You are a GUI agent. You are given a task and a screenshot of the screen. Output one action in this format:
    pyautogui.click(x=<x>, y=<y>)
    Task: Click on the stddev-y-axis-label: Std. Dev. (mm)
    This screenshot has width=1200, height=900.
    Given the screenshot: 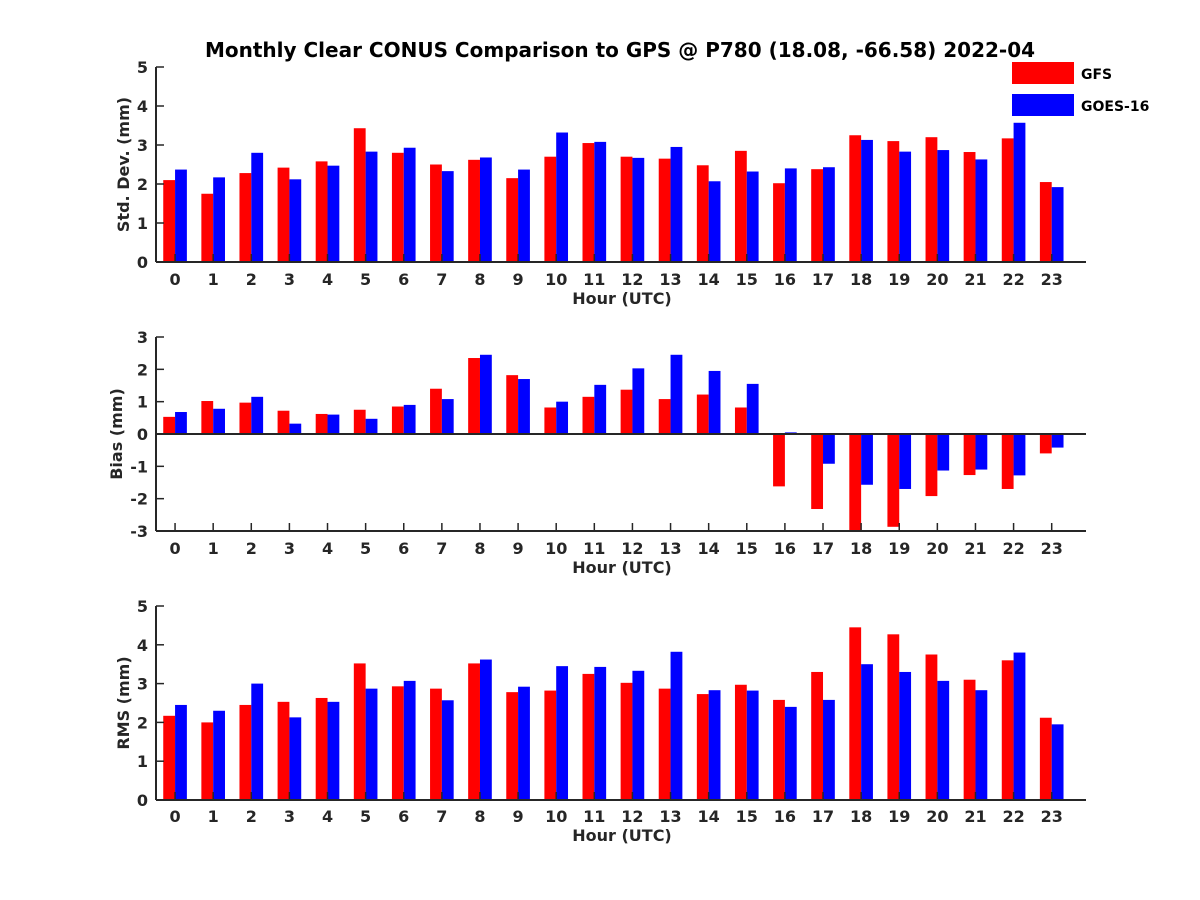 What is the action you would take?
    pyautogui.click(x=123, y=164)
    